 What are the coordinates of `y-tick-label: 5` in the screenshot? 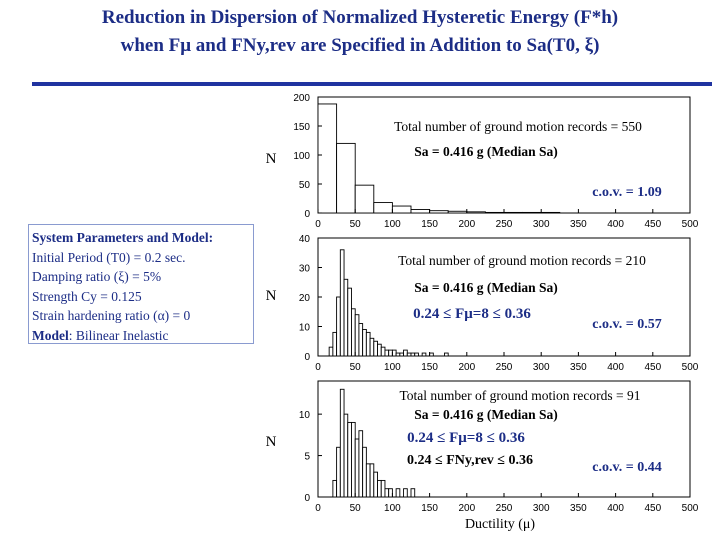 It's located at (307, 457).